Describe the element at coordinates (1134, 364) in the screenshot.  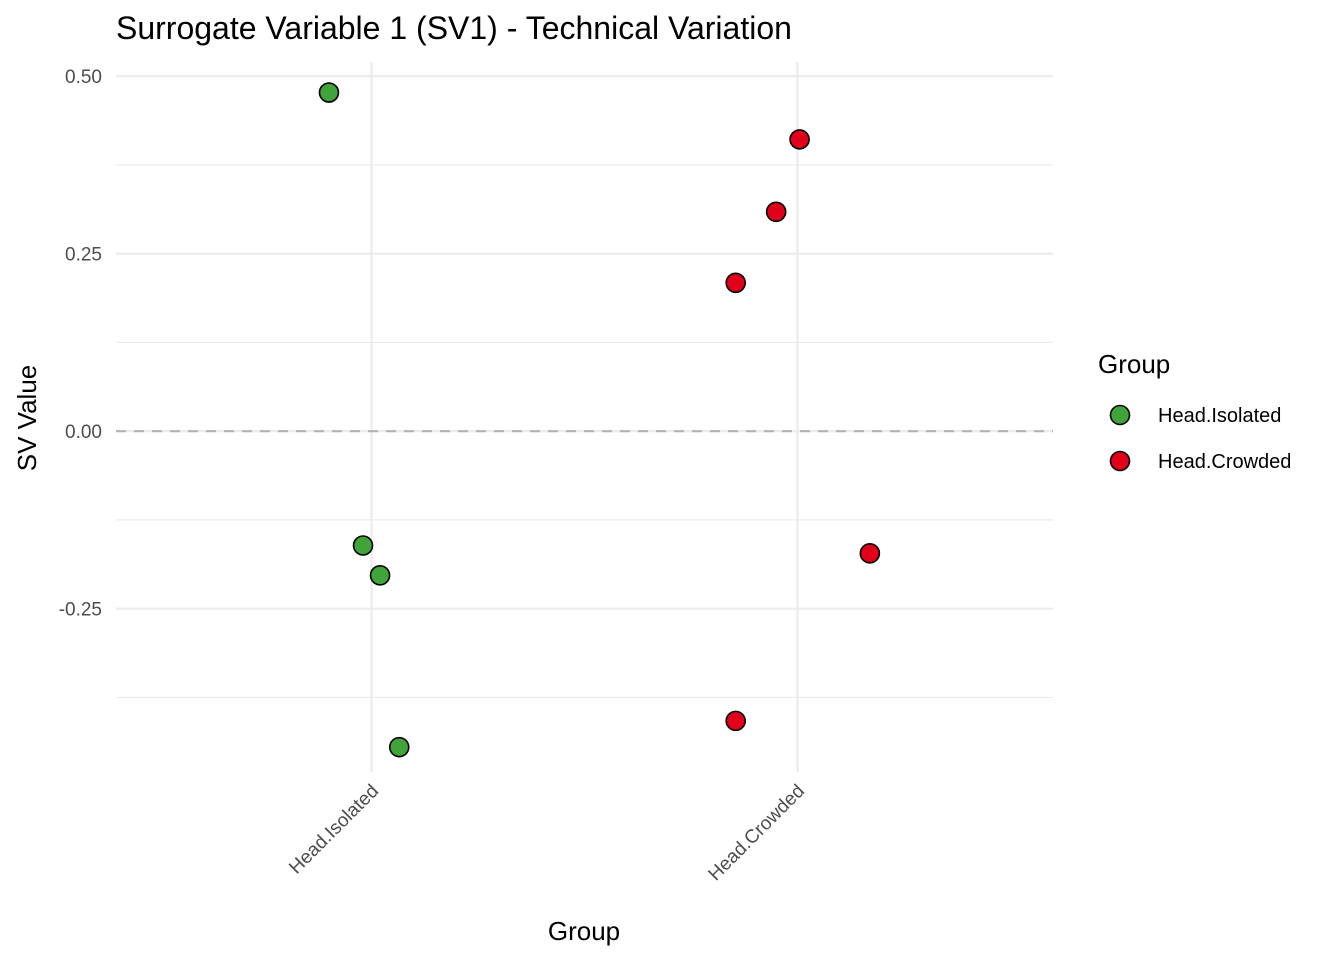
I see `legend-title: Group` at that location.